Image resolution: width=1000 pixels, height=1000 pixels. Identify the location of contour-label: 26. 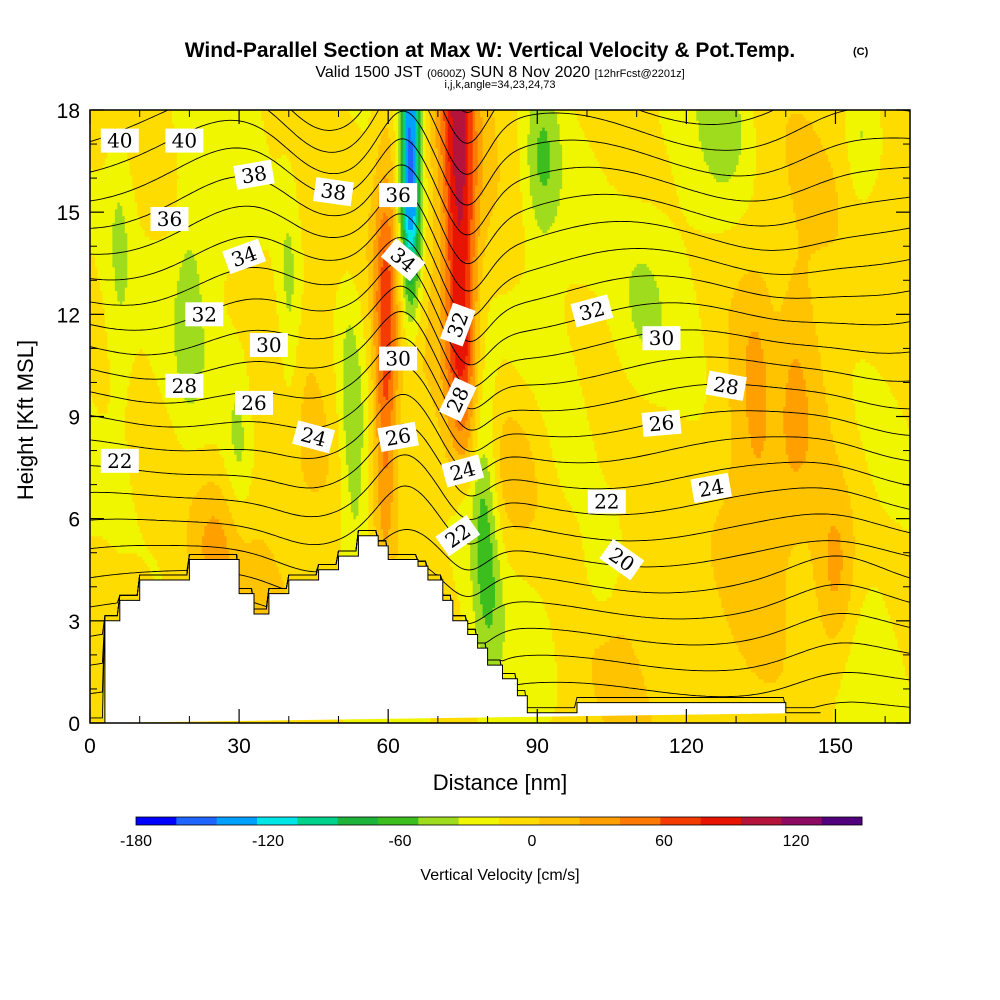
(398, 437).